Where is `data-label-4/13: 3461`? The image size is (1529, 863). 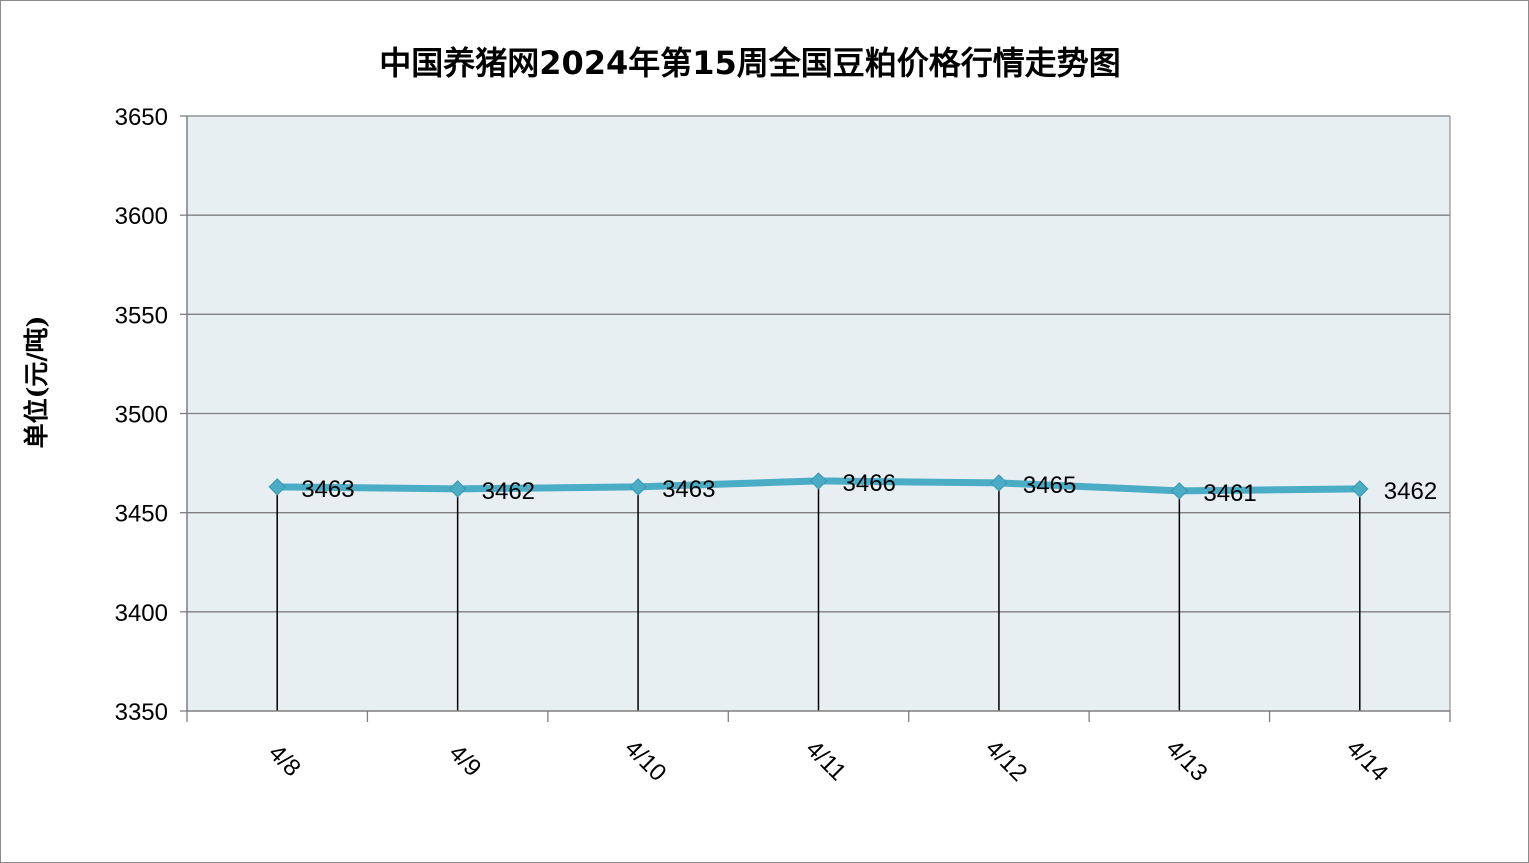
data-label-4/13: 3461 is located at coordinates (1229, 493).